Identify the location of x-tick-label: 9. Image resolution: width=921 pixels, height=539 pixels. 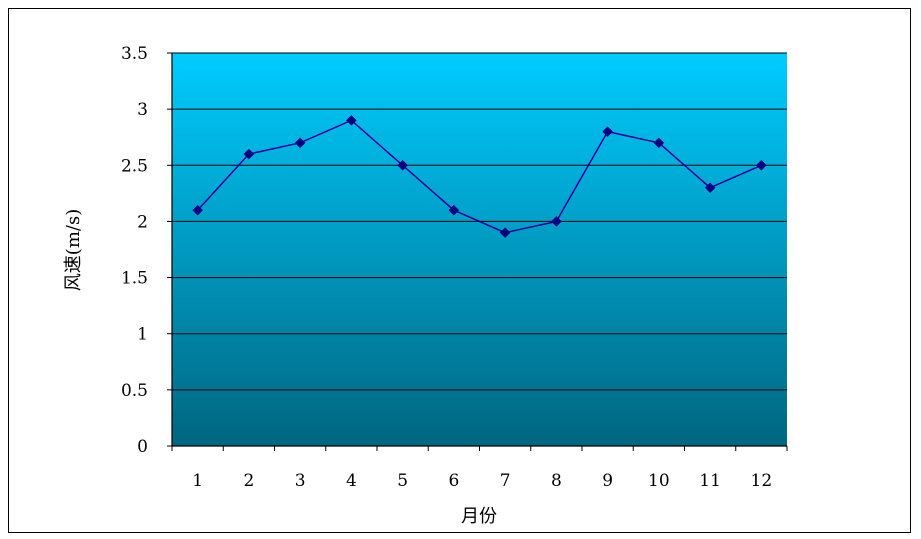
(607, 481).